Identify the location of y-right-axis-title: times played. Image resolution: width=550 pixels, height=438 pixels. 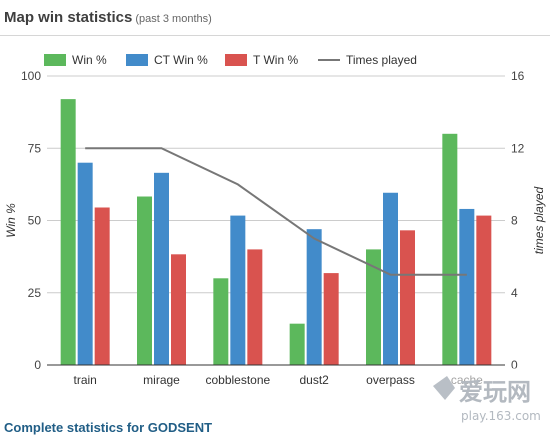
(539, 220).